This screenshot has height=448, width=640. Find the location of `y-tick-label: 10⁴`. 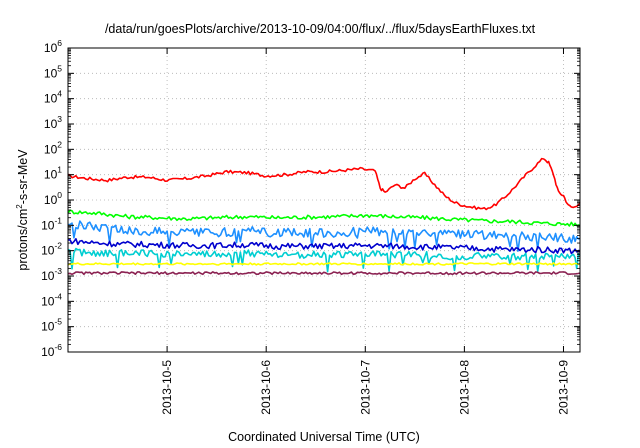

y-tick-label: 10⁴ is located at coordinates (53, 97).